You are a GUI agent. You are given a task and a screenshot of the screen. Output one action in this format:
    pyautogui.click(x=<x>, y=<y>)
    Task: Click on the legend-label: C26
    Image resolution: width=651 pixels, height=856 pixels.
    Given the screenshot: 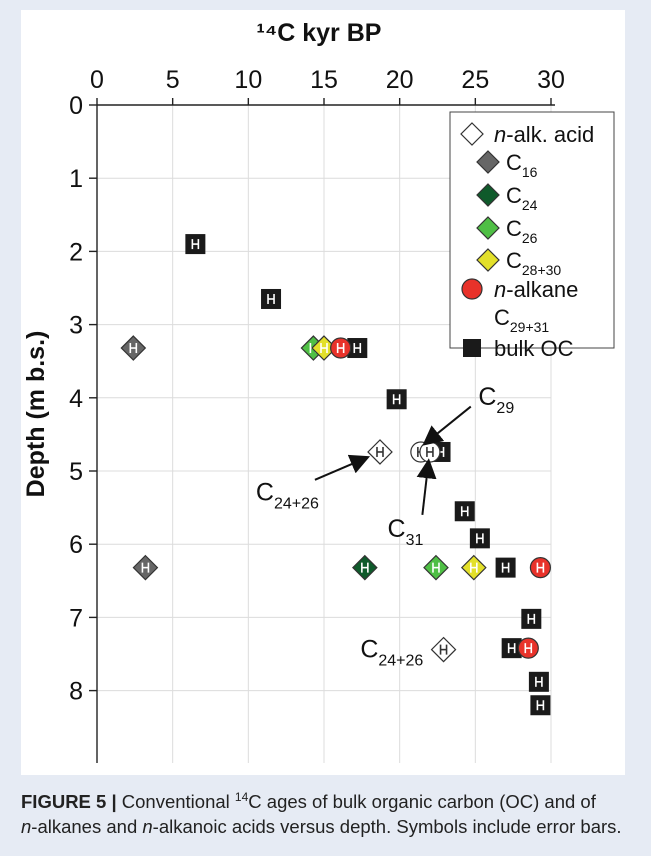 What is the action you would take?
    pyautogui.click(x=522, y=231)
    